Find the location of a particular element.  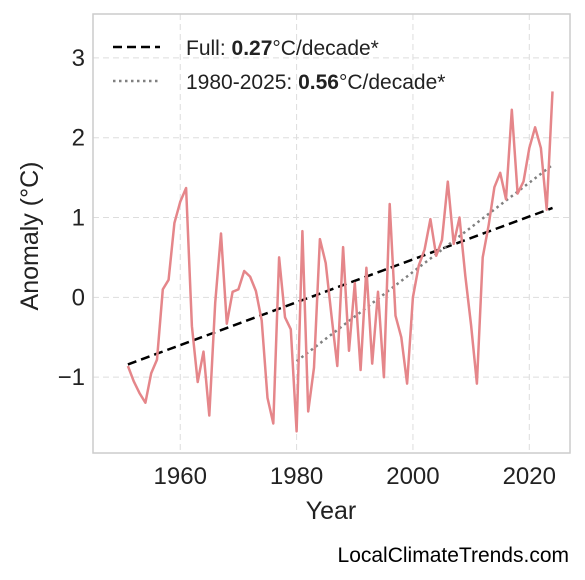

y-tick-label: 3 is located at coordinates (78, 58).